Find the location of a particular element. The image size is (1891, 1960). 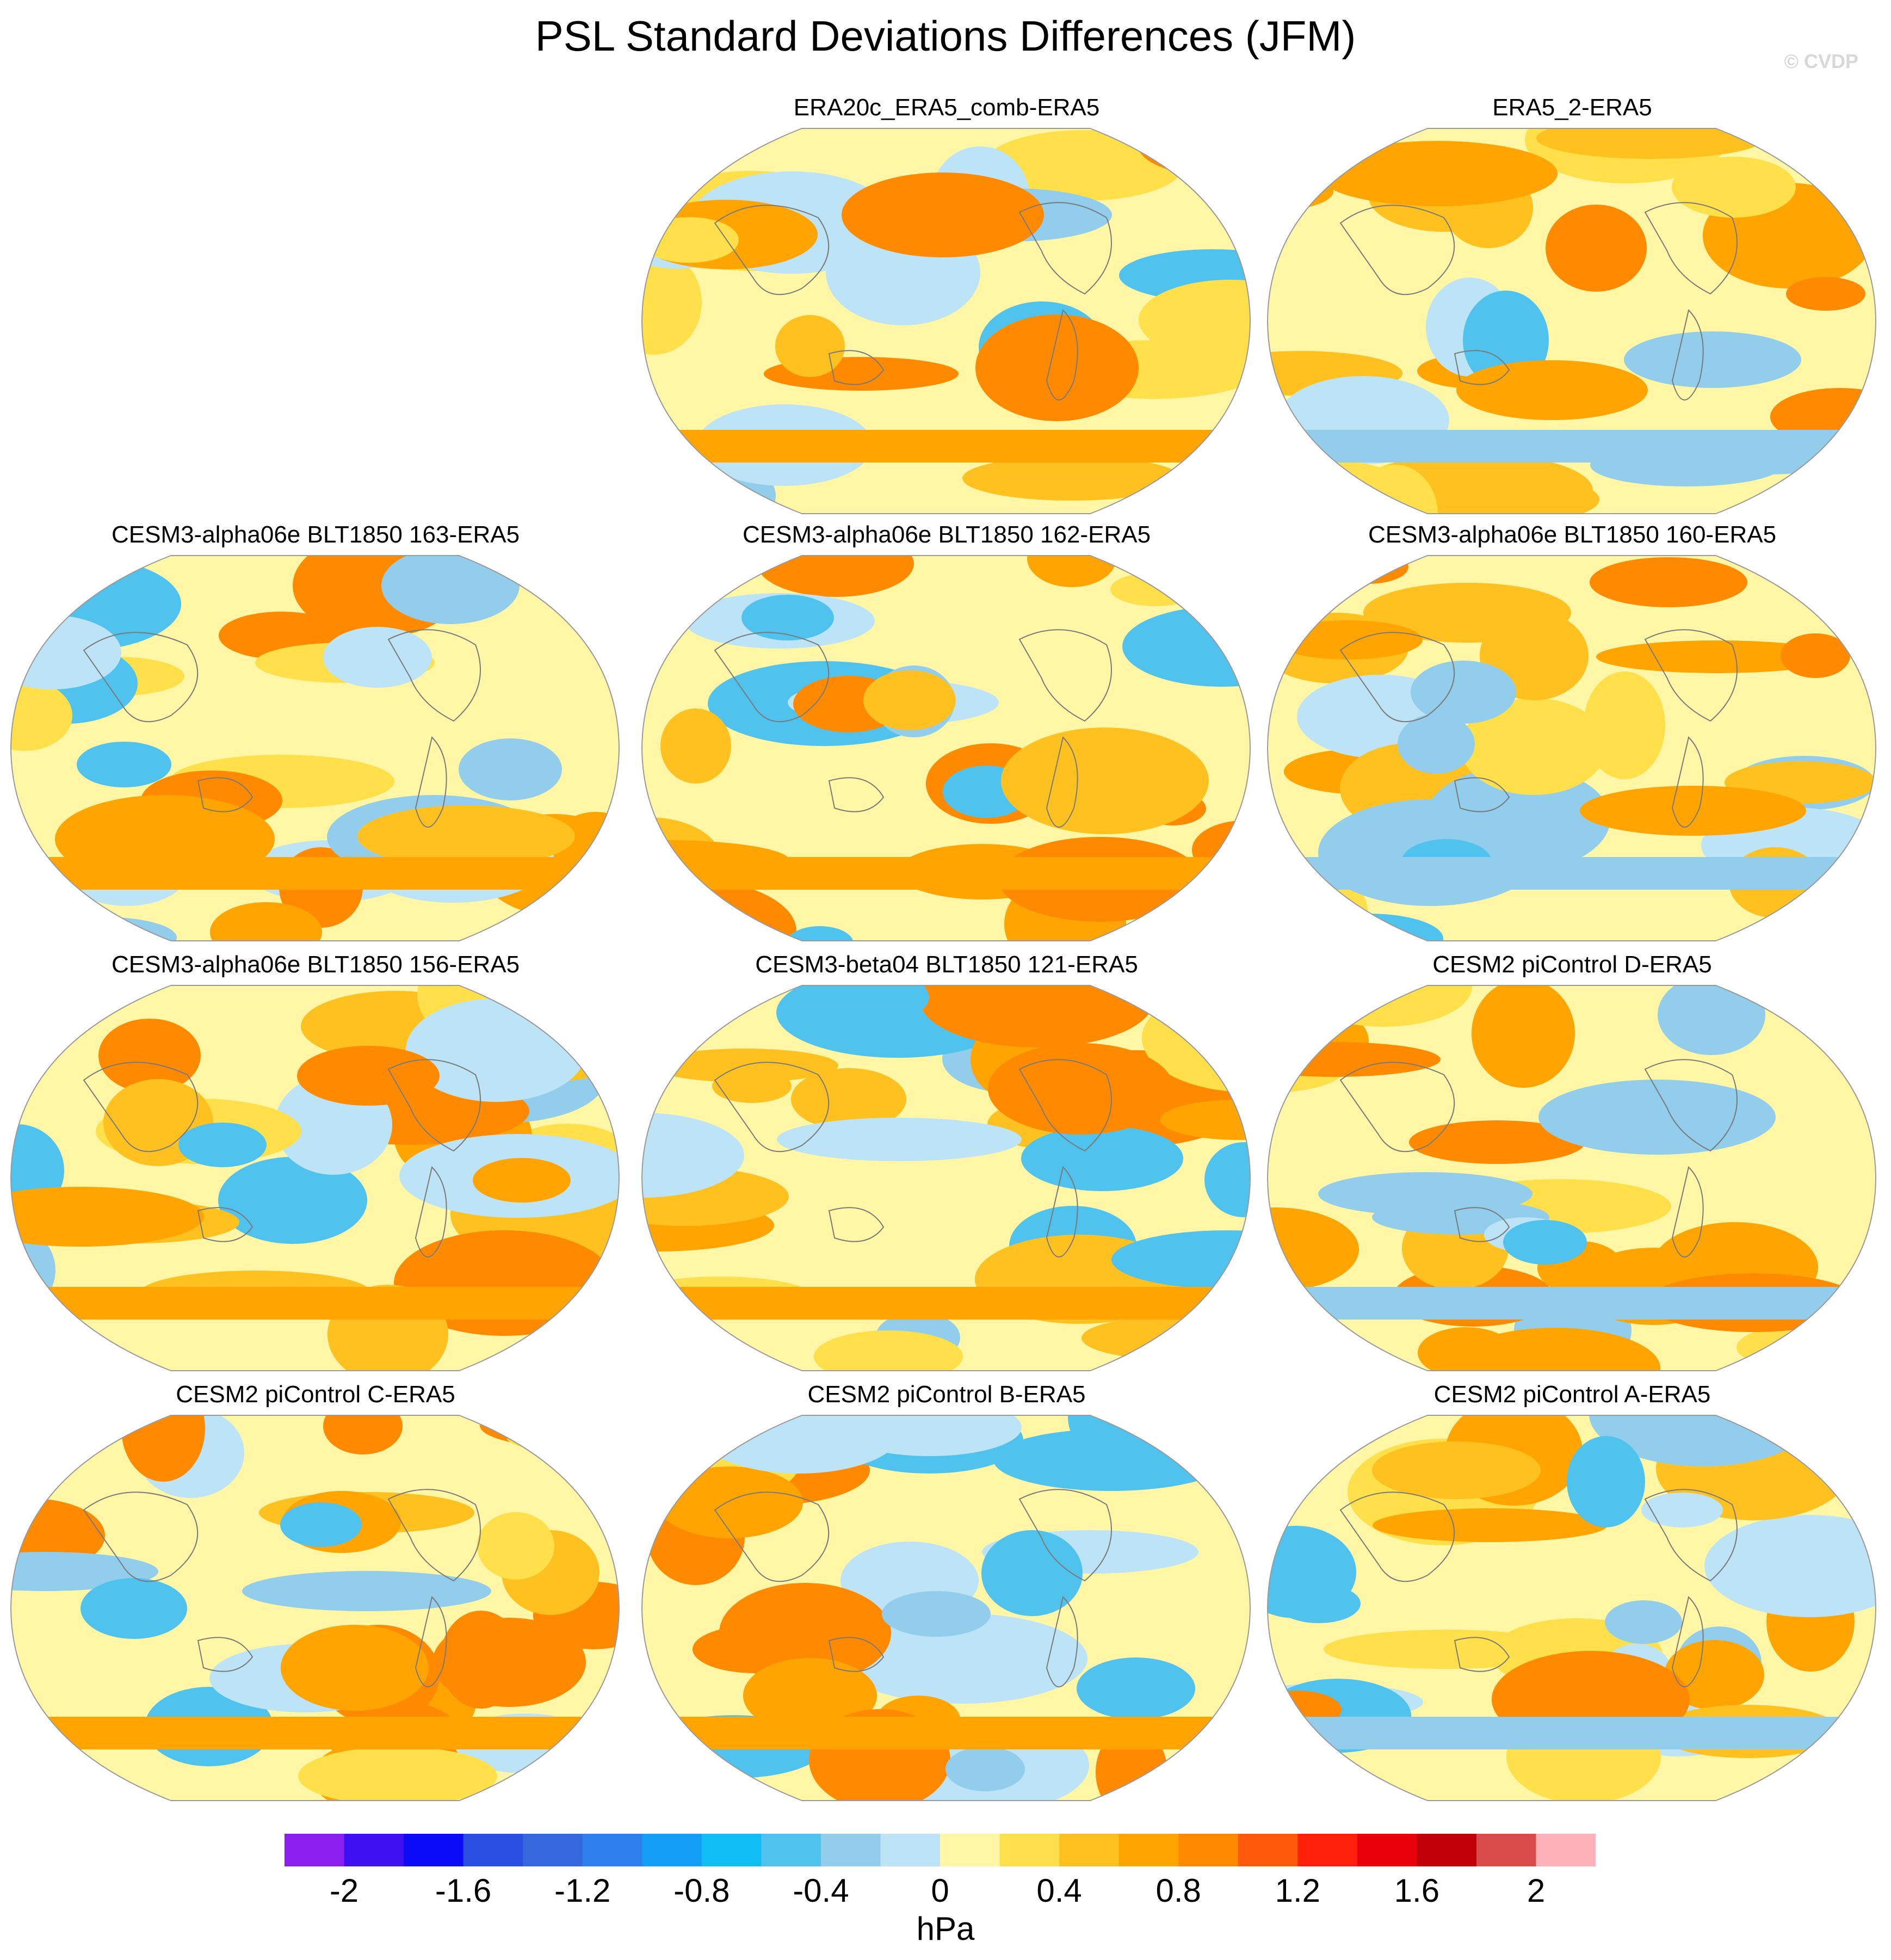

map-panel: ERA5_2-ERA5 is located at coordinates (1572, 307).